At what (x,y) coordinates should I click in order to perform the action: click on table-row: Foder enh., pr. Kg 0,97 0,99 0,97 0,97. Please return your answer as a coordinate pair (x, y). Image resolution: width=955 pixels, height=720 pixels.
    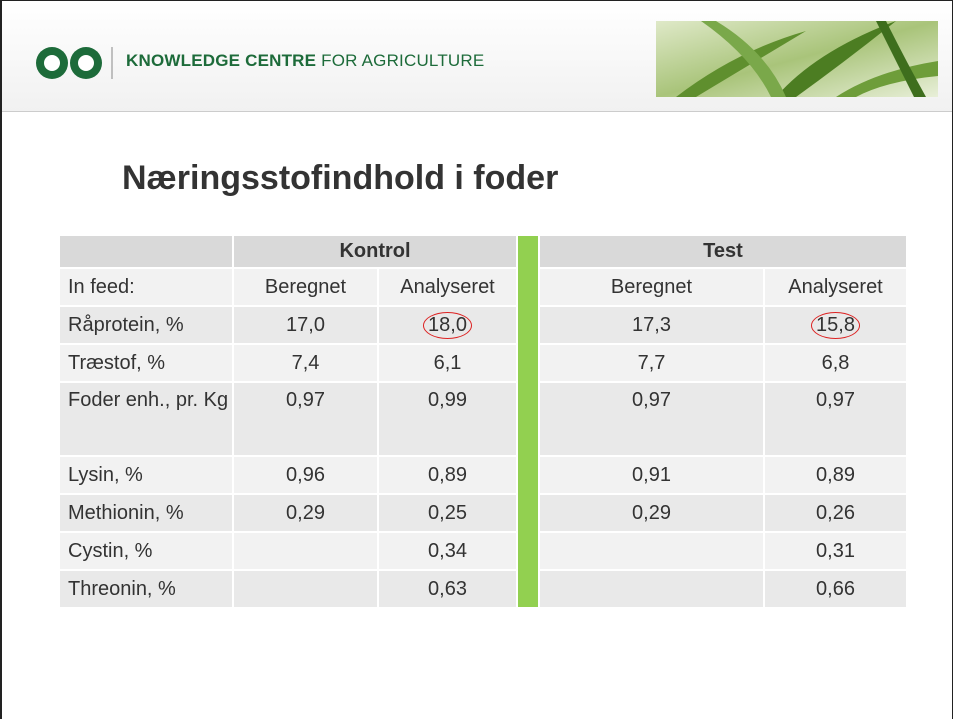
    Looking at the image, I should click on (483, 419).